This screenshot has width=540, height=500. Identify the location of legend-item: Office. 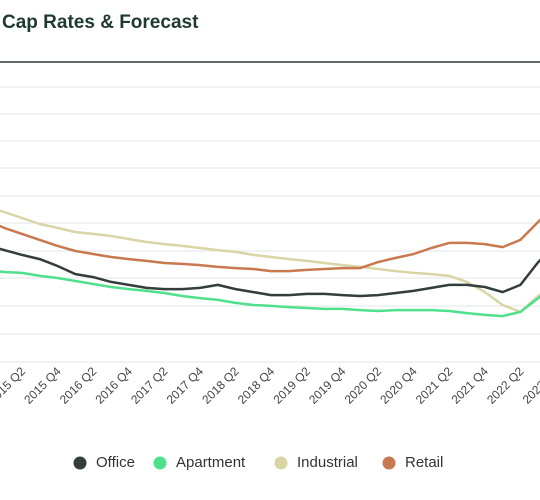
(104, 462).